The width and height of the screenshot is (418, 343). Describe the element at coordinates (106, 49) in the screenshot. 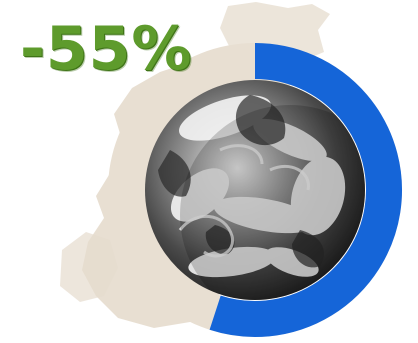

I see `reduction-percentage-label: -55%` at that location.